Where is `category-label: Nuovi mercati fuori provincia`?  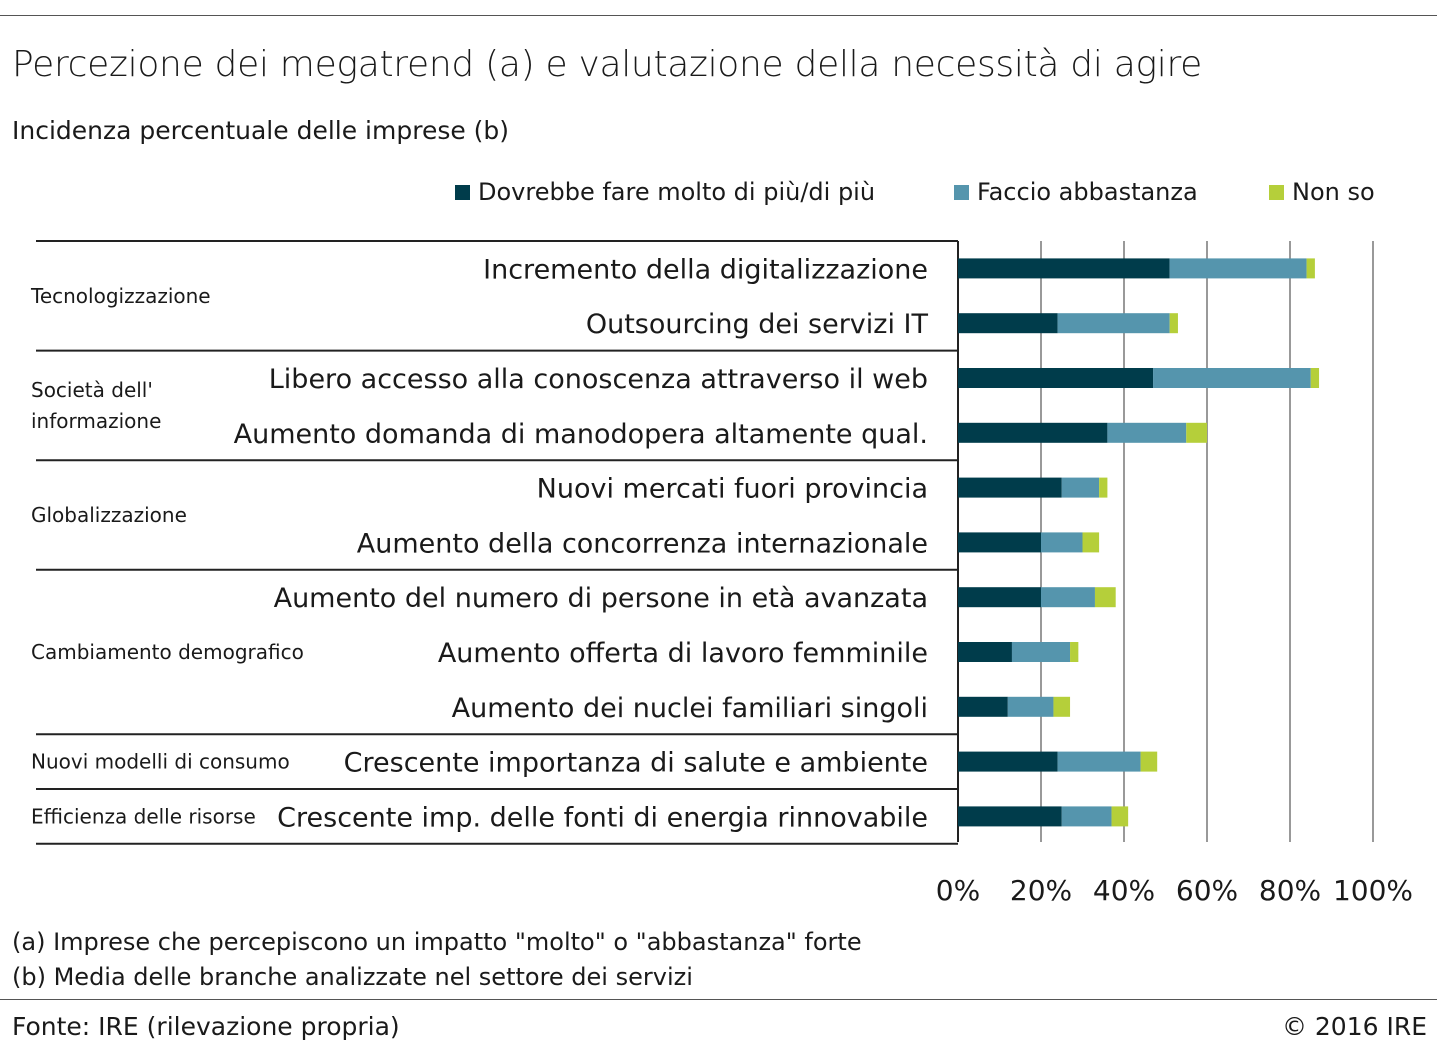
category-label: Nuovi mercati fuori provincia is located at coordinates (732, 489).